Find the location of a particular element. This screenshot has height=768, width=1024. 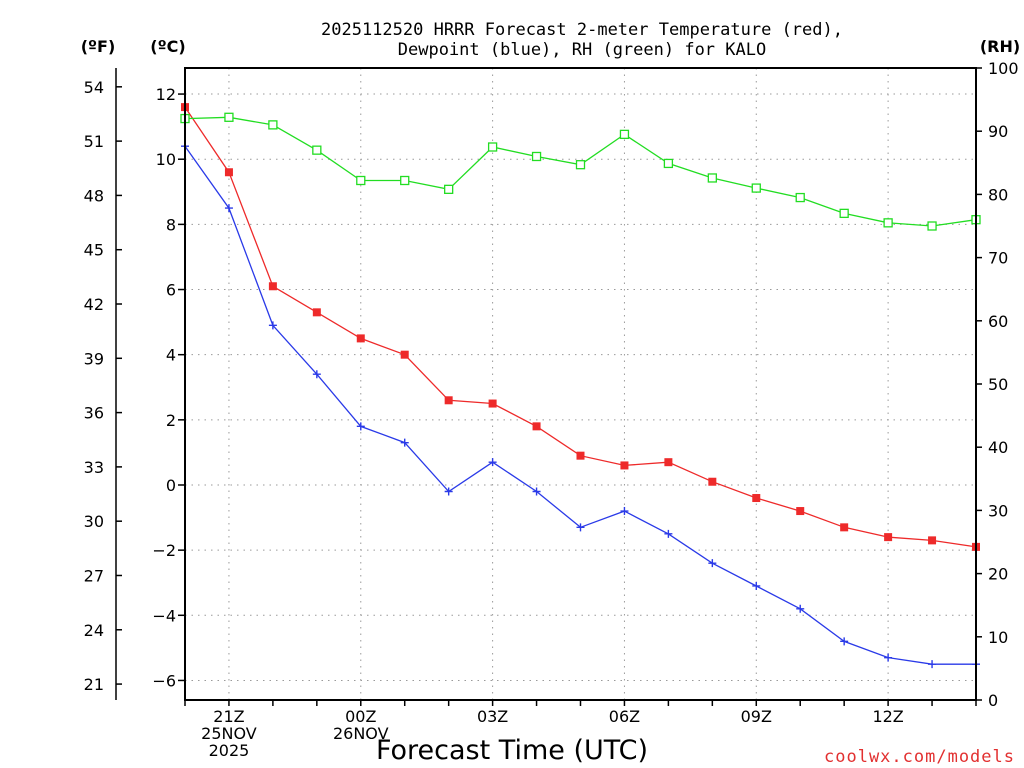

celsius-tick-label: 10 is located at coordinates (166, 159).